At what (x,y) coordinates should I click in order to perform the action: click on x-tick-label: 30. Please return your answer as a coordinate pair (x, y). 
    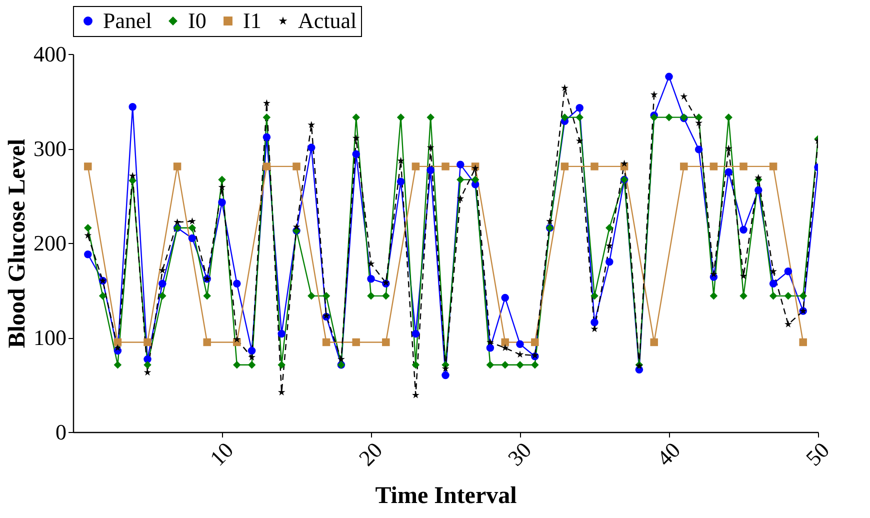
    Looking at the image, I should click on (519, 454).